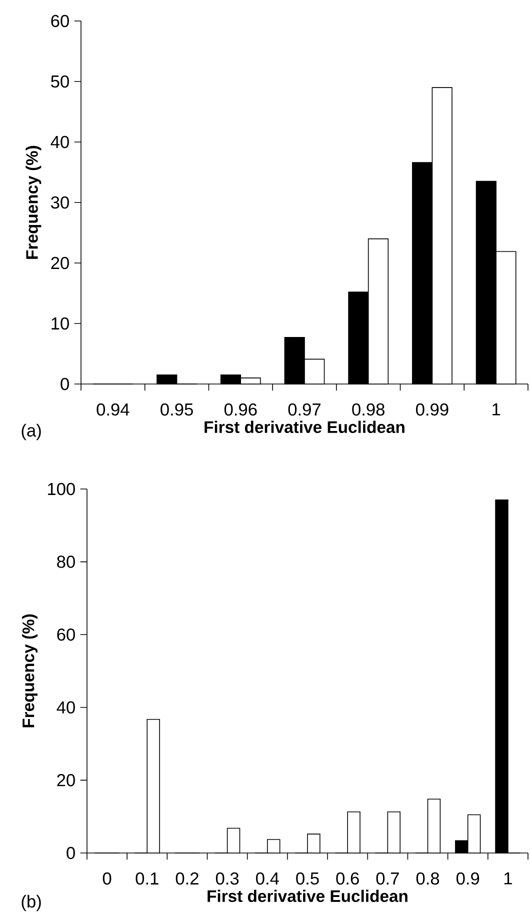  What do you see at coordinates (347, 878) in the screenshot?
I see `x-tick-label: 0.6` at bounding box center [347, 878].